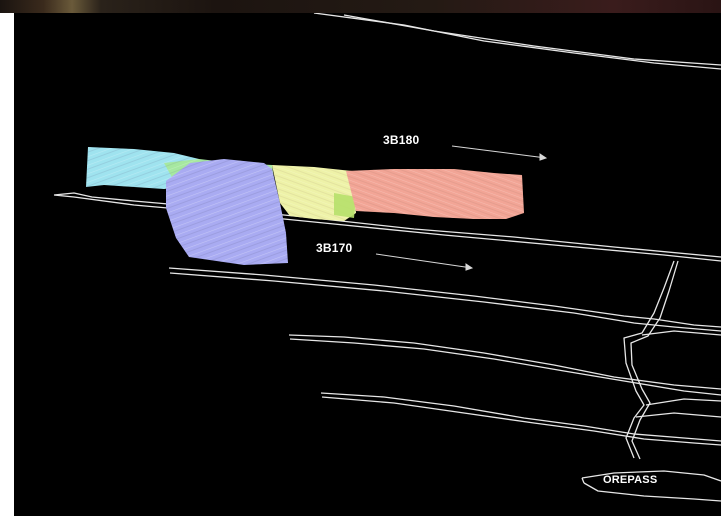 The height and width of the screenshot is (516, 721). What do you see at coordinates (444, 299) in the screenshot?
I see `drive-3b170-outline` at bounding box center [444, 299].